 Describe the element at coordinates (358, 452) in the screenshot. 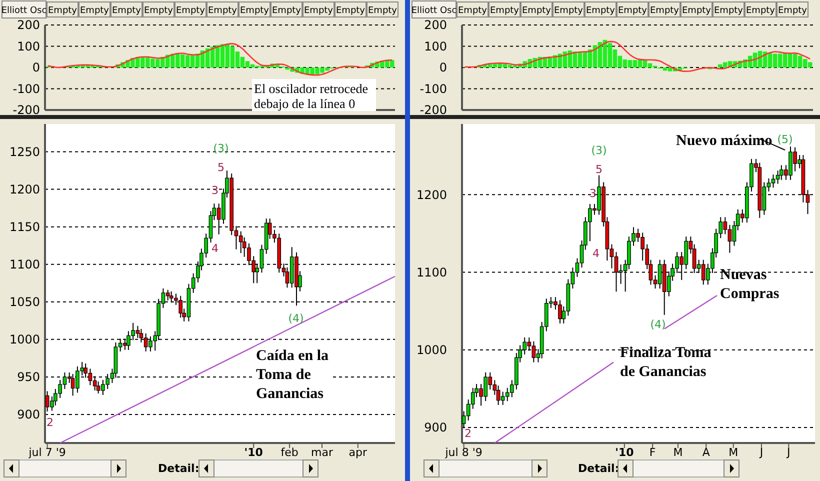

I see `x-tick-label: apr` at that location.